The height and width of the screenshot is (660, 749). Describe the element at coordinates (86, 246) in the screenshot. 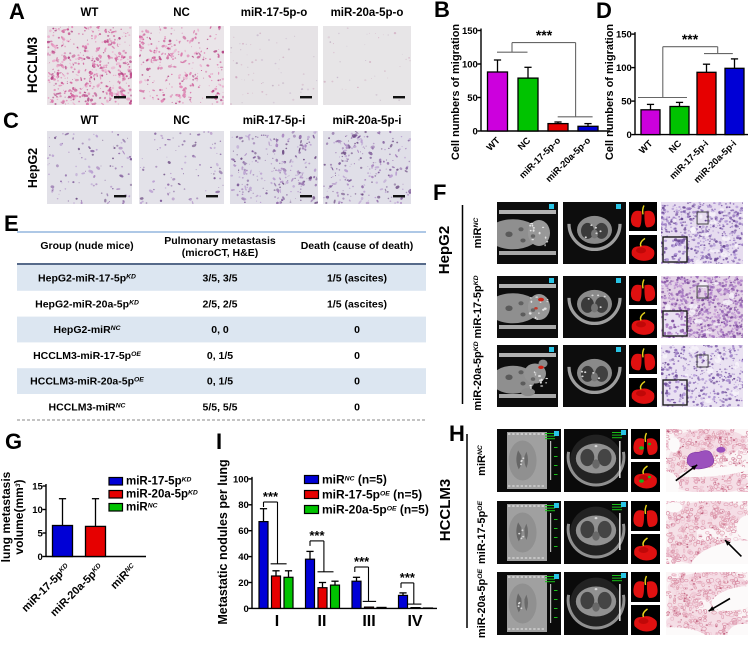

I see `svg-text: Group (nude mice)` at that location.